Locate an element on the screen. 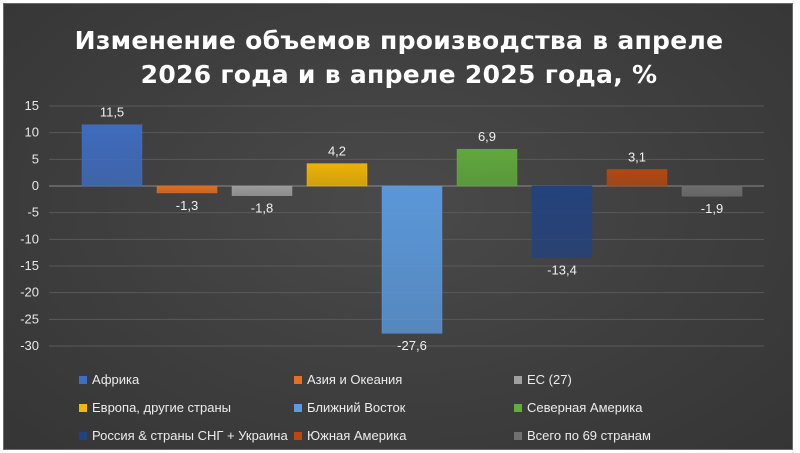 This screenshot has width=800, height=453. legend-item: ЕС (27) is located at coordinates (543, 379).